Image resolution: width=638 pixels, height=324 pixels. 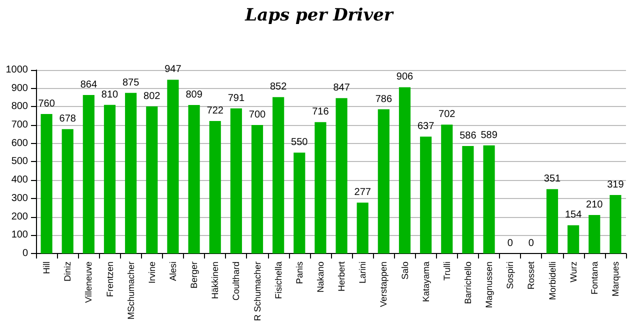 What do you see at coordinates (215, 280) in the screenshot?
I see `x-tick-label: Häkkinen` at bounding box center [215, 280].